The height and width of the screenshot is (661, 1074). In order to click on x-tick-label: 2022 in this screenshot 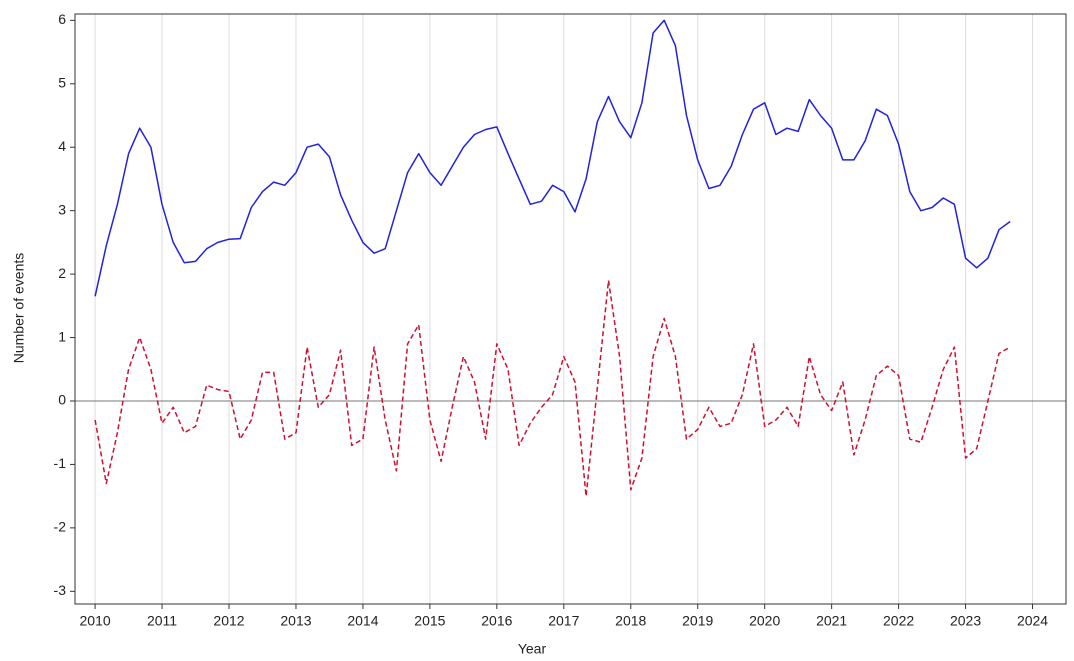, I will do `click(898, 621)`.